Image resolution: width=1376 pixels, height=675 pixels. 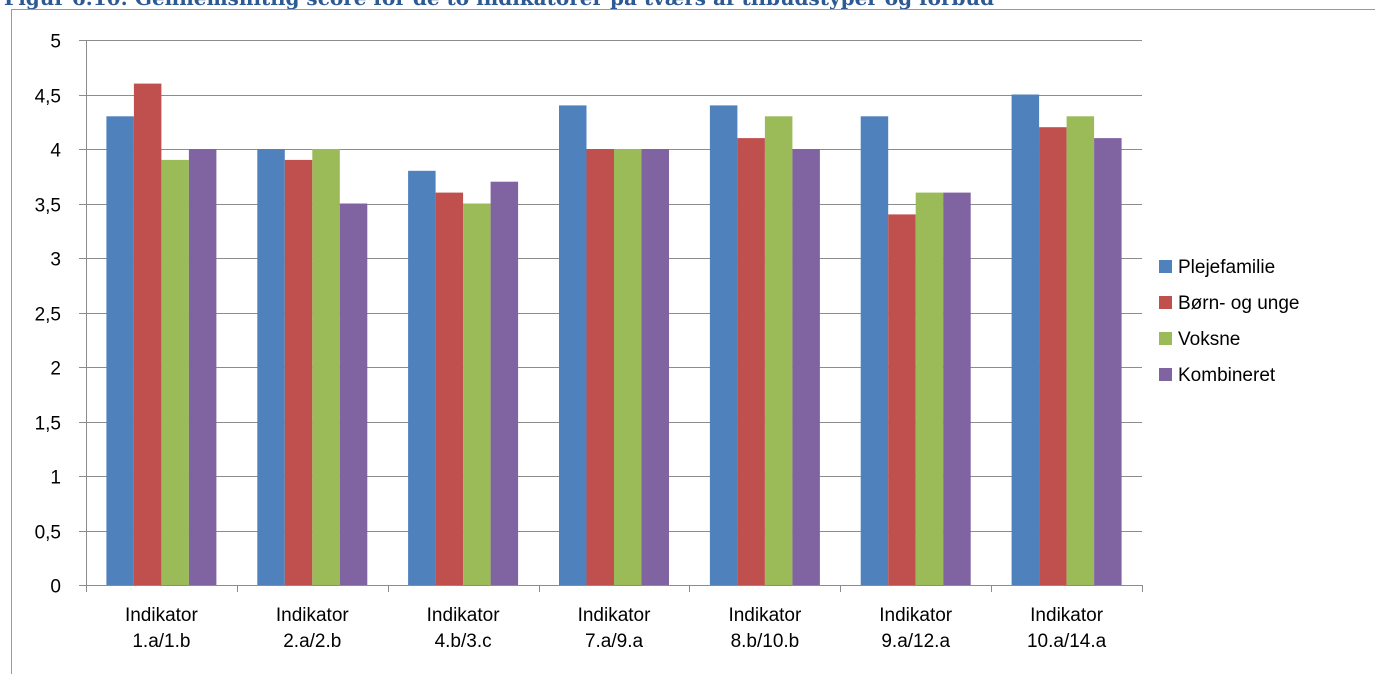 What do you see at coordinates (1227, 375) in the screenshot?
I see `legend-label: Kombineret` at bounding box center [1227, 375].